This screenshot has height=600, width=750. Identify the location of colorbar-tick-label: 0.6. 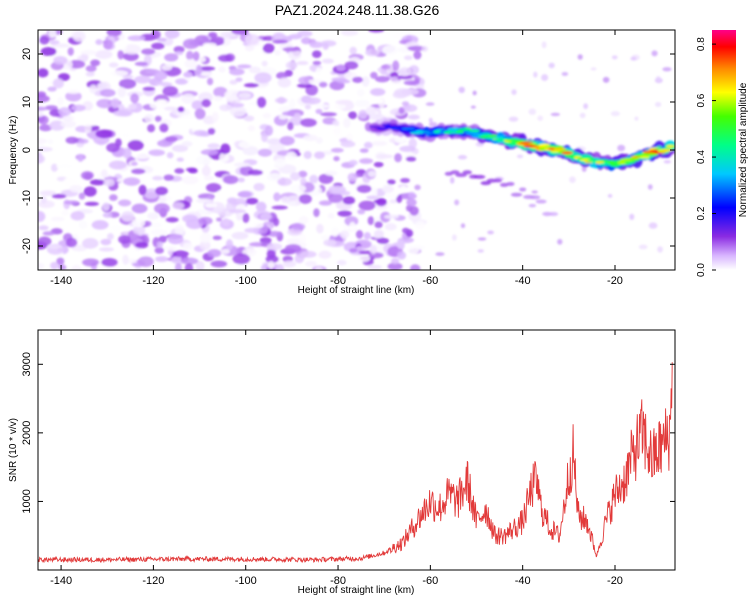
(701, 100).